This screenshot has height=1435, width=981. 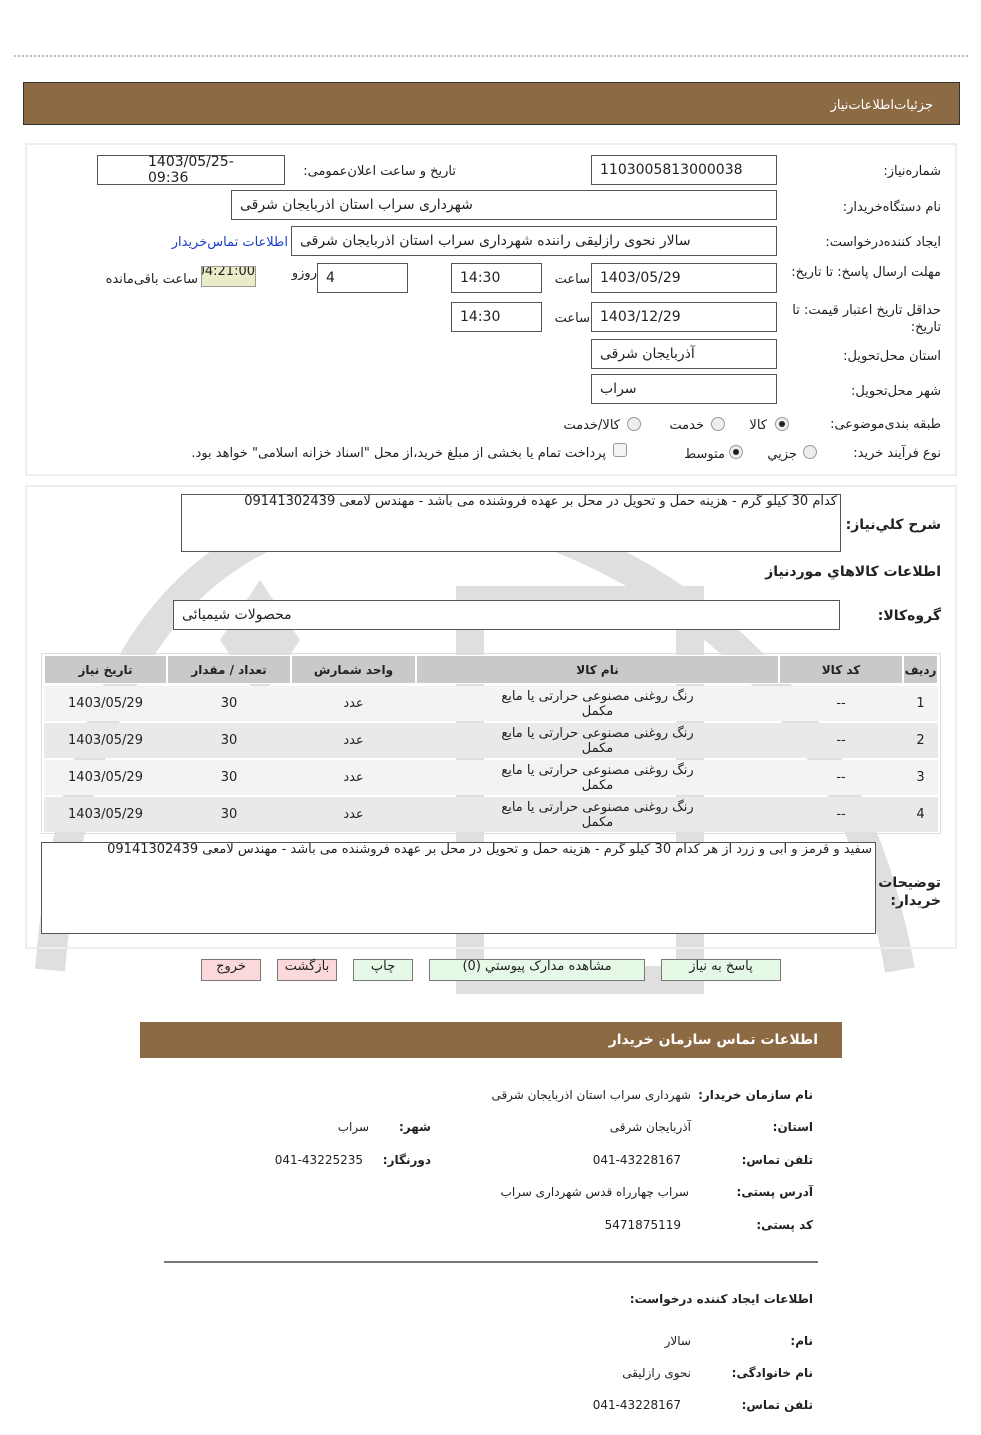 What do you see at coordinates (537, 970) in the screenshot?
I see `attachments-button: مشاهده مدارک پیوستي (0)` at bounding box center [537, 970].